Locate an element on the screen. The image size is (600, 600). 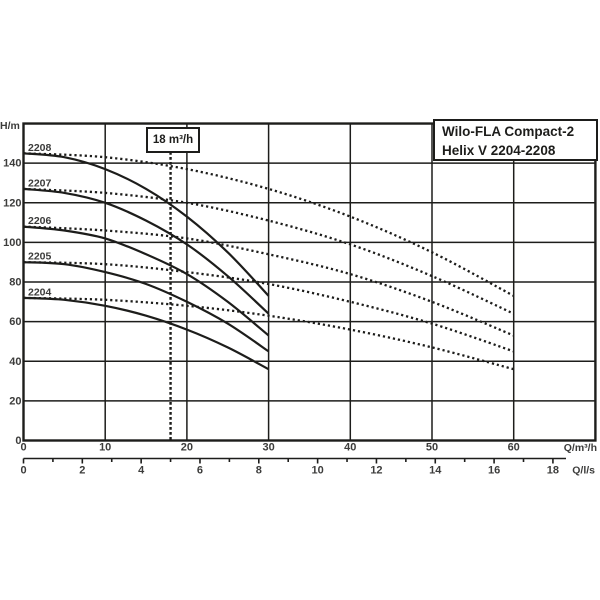
y-tick-label: 0 is located at coordinates (18, 441).